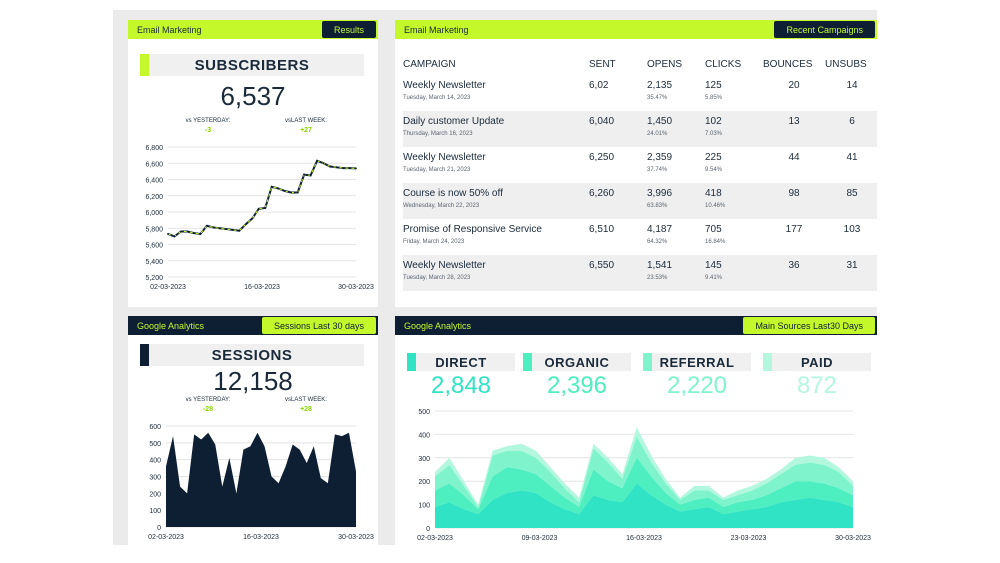 The width and height of the screenshot is (1000, 563). What do you see at coordinates (817, 385) in the screenshot?
I see `source-paid-value: 872` at bounding box center [817, 385].